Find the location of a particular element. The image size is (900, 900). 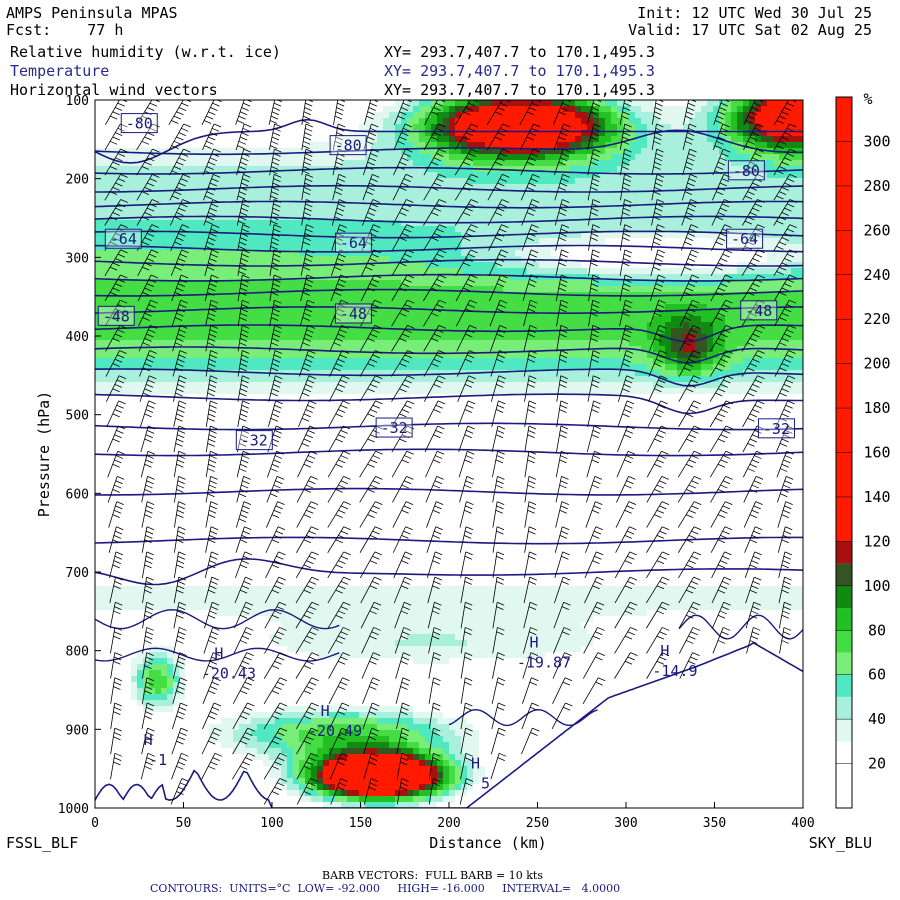

isotherm-label: -48 is located at coordinates (116, 315).